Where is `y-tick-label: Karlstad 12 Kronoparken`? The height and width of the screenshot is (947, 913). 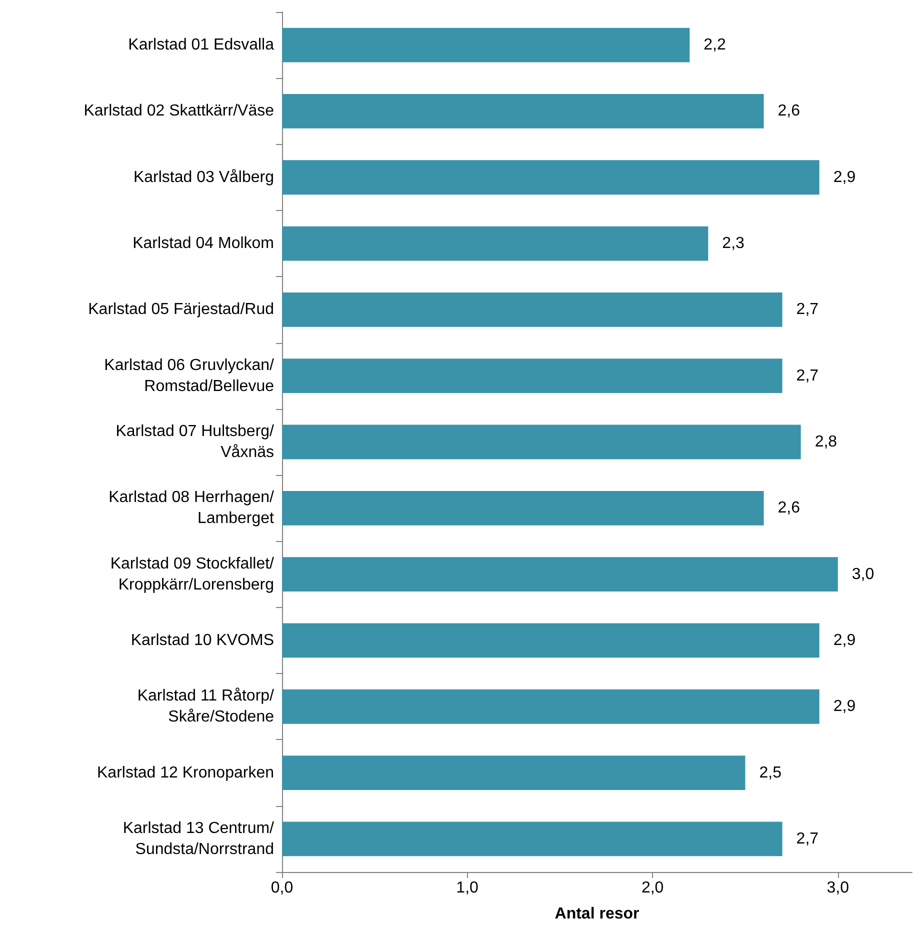 y-tick-label: Karlstad 12 Kronoparken is located at coordinates (185, 773).